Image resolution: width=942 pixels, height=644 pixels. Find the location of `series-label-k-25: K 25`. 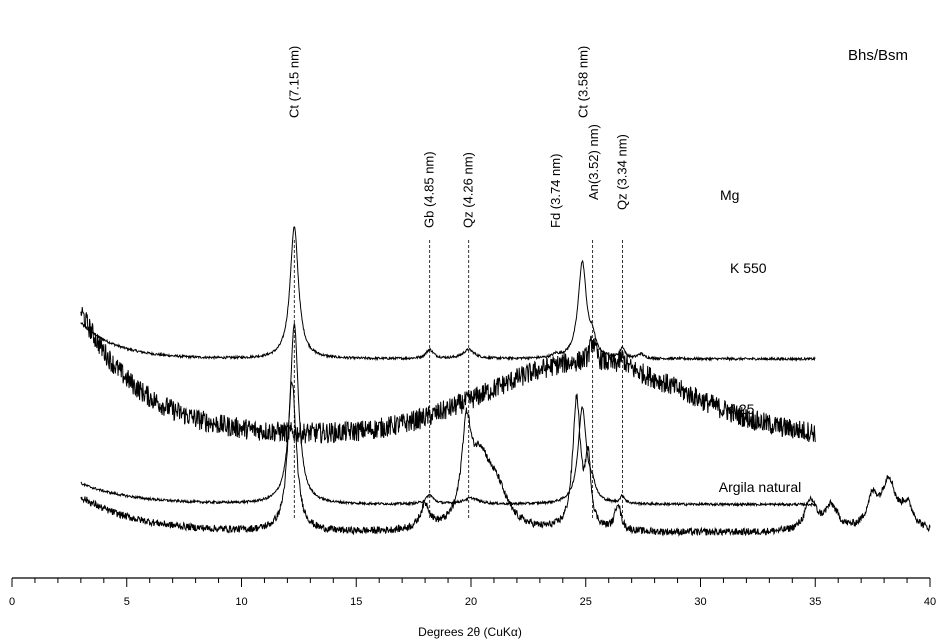

series-label-k-25: K 25 is located at coordinates (740, 409).